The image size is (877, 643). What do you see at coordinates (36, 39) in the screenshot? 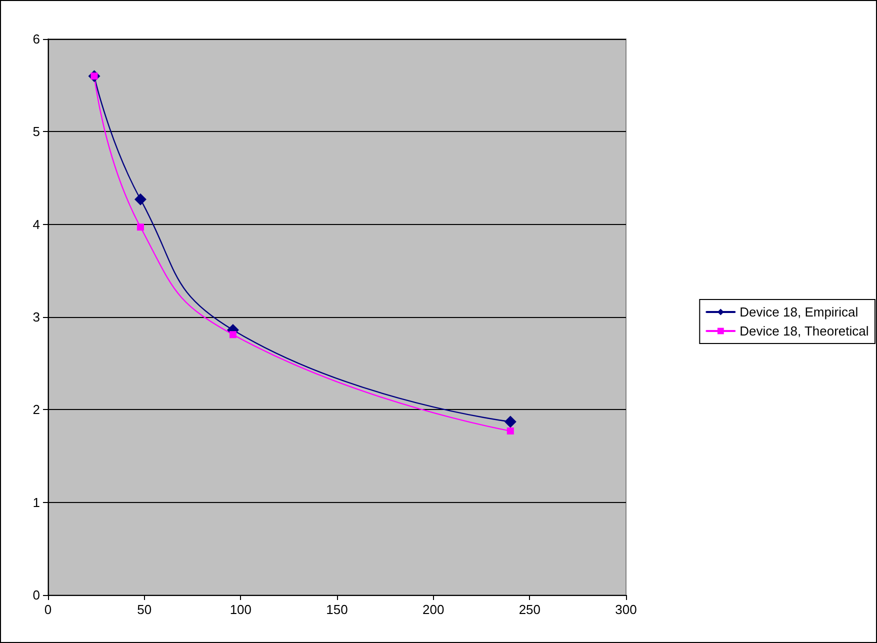
I see `y-tick-label: 6` at bounding box center [36, 39].